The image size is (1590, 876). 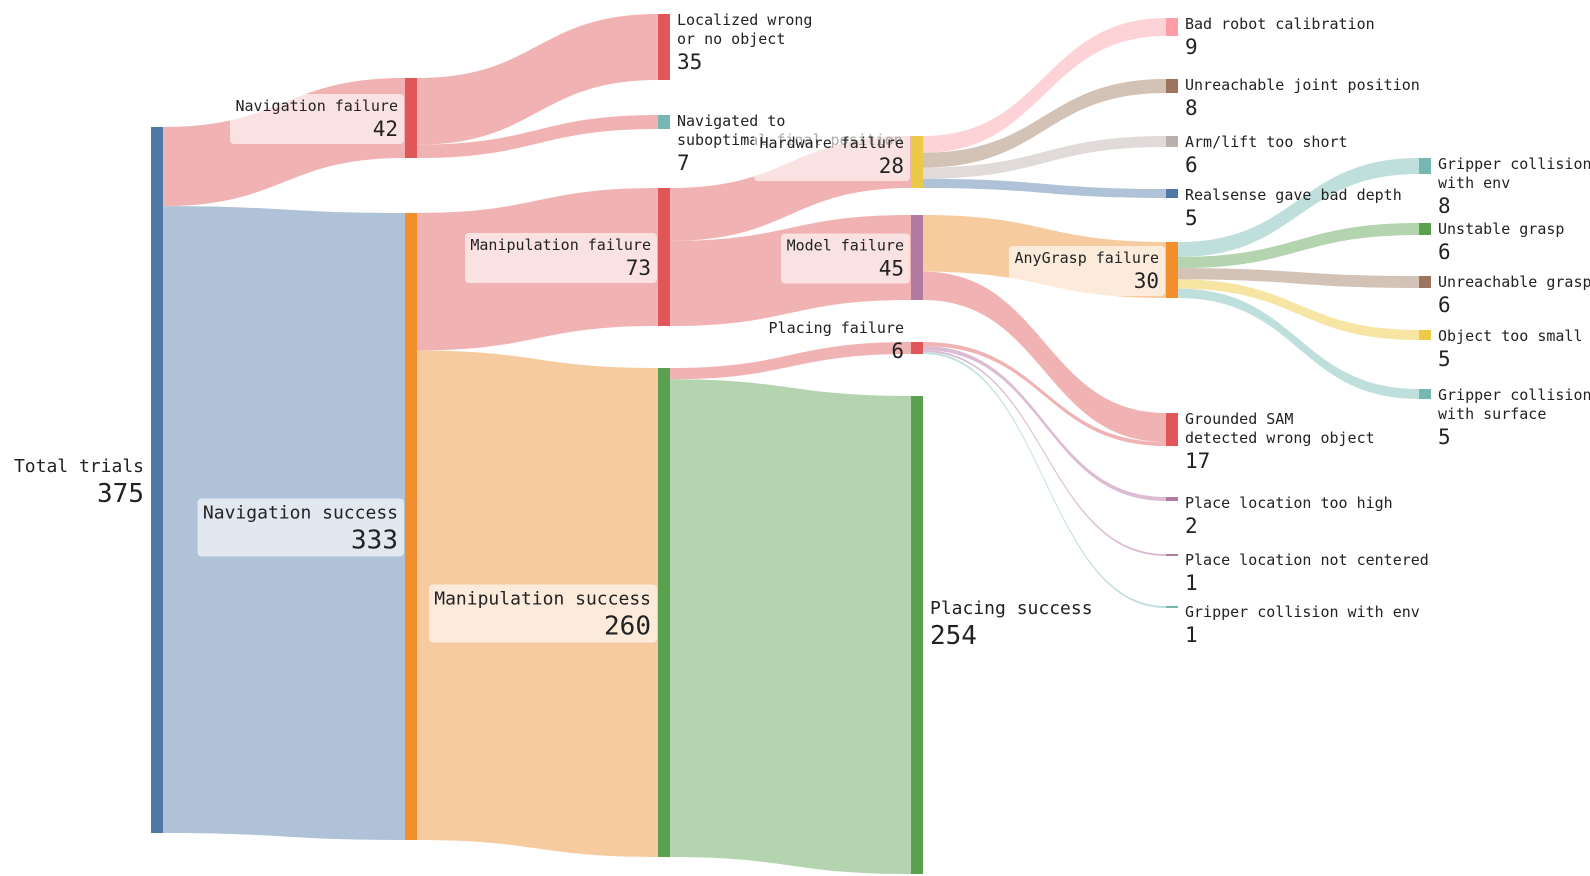 What do you see at coordinates (1266, 155) in the screenshot?
I see `node-label-arm_short: Arm/lift too short 6` at bounding box center [1266, 155].